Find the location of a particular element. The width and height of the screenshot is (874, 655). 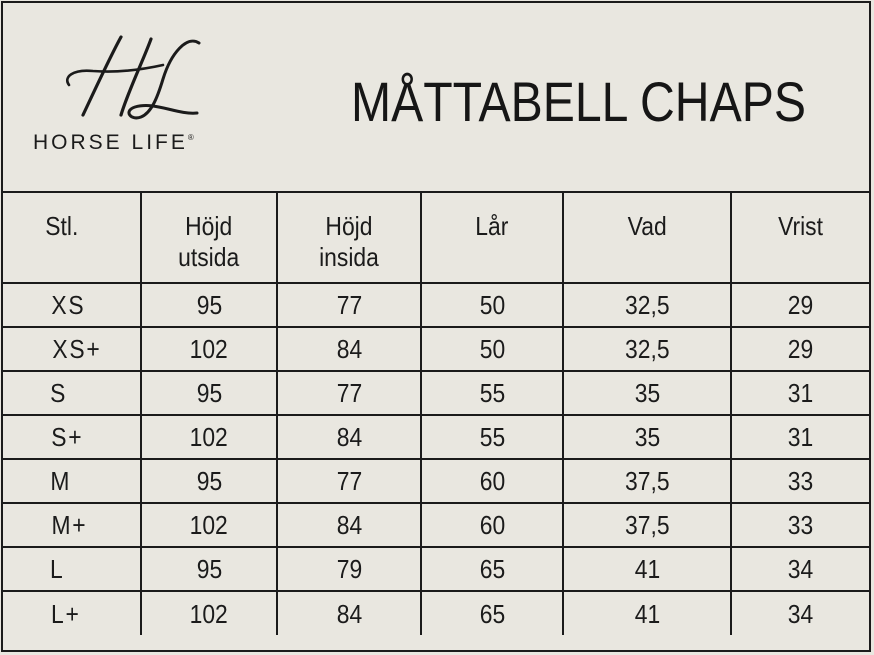

cell-size: L+ is located at coordinates (72, 612).